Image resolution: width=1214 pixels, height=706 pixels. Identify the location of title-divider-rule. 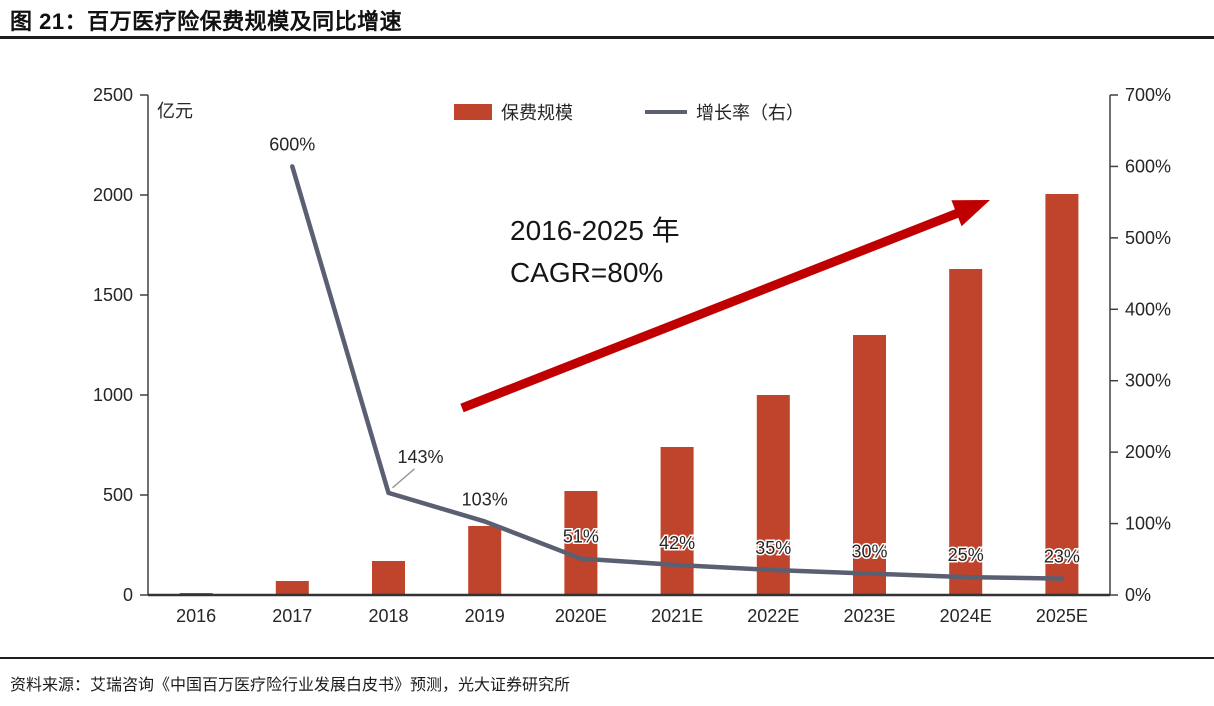
(607, 37).